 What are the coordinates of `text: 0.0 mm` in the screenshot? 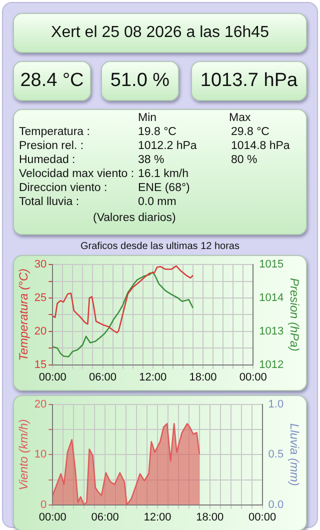 It's located at (157, 202).